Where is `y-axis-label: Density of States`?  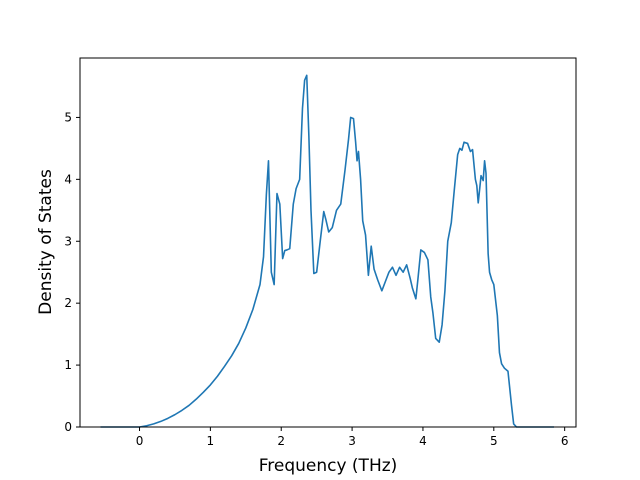
y-axis-label: Density of States is located at coordinates (46, 242).